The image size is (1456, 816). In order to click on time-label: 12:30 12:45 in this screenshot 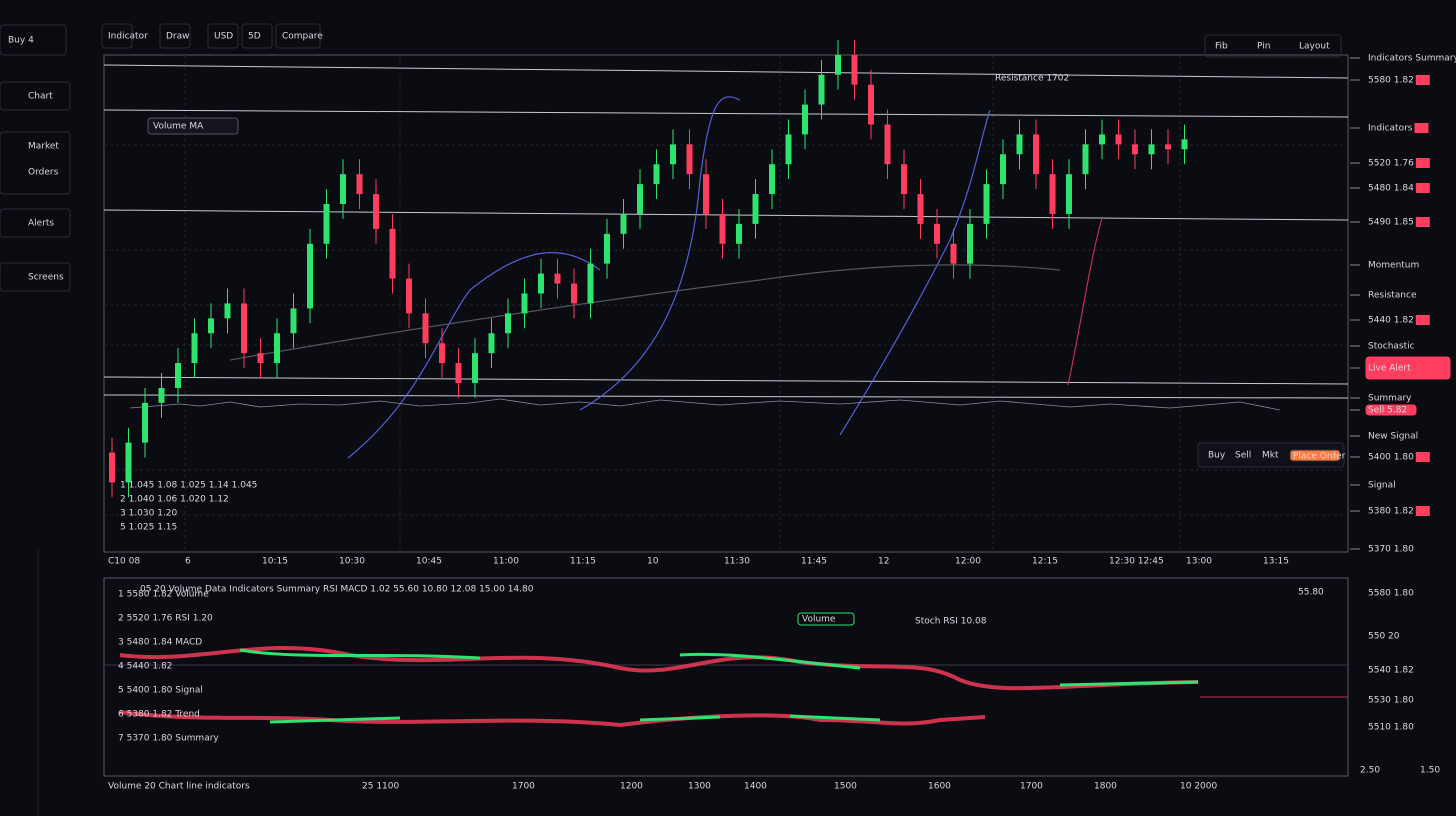, I will do `click(1136, 562)`.